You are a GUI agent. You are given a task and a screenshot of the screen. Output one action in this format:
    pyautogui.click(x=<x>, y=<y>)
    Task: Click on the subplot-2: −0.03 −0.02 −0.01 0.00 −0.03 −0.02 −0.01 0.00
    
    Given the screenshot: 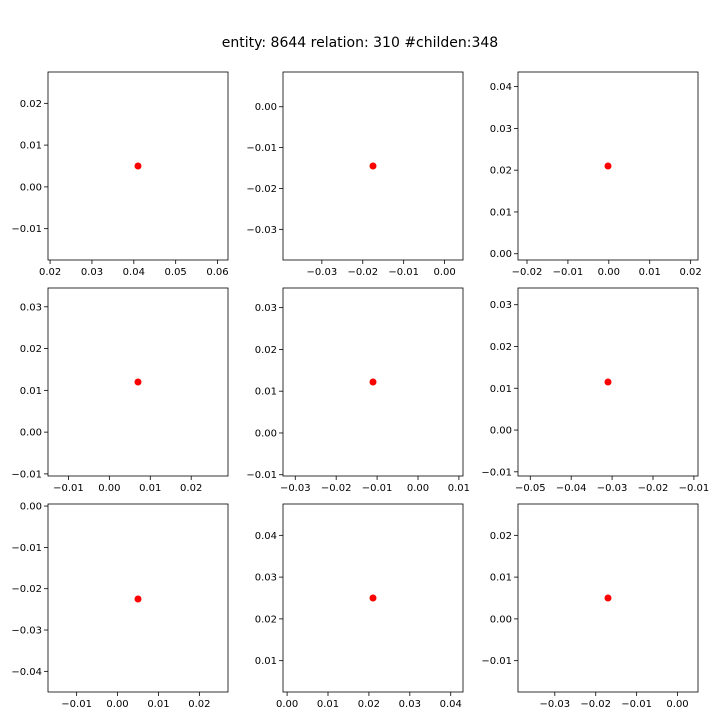 What is the action you would take?
    pyautogui.click(x=355, y=174)
    